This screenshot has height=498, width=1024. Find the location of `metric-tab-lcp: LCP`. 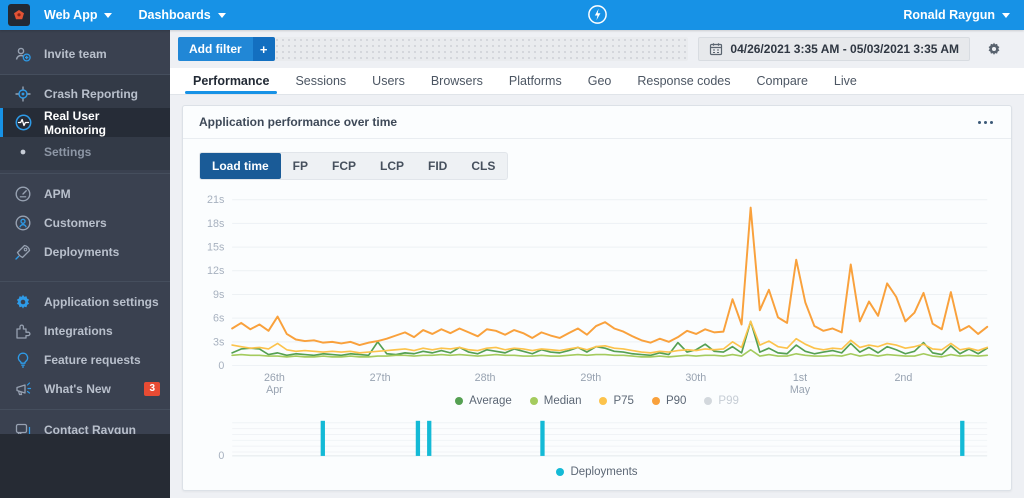

metric-tab-lcp: LCP is located at coordinates (392, 166).